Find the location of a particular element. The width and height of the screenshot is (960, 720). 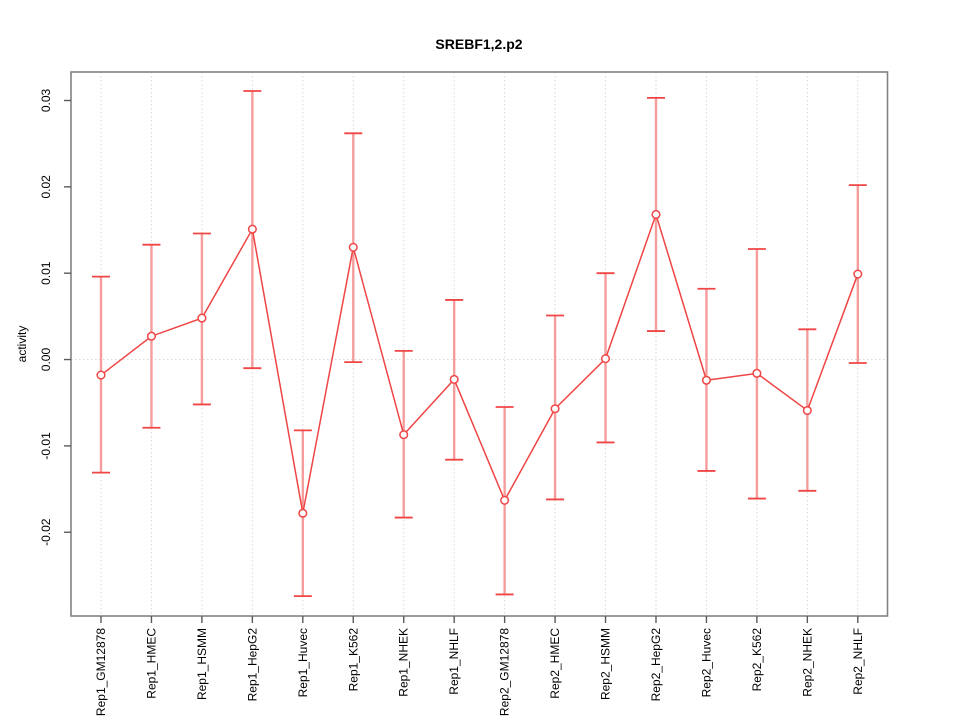

y-tick-label: 0.01 is located at coordinates (46, 273).